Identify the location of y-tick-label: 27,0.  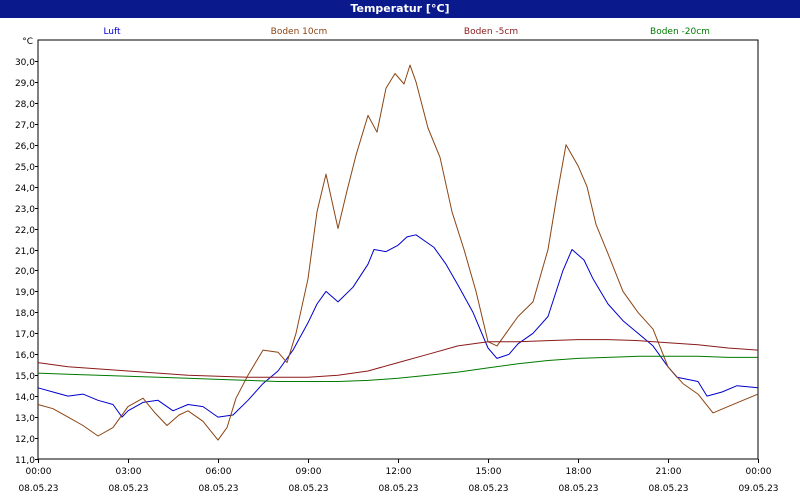
(25, 126).